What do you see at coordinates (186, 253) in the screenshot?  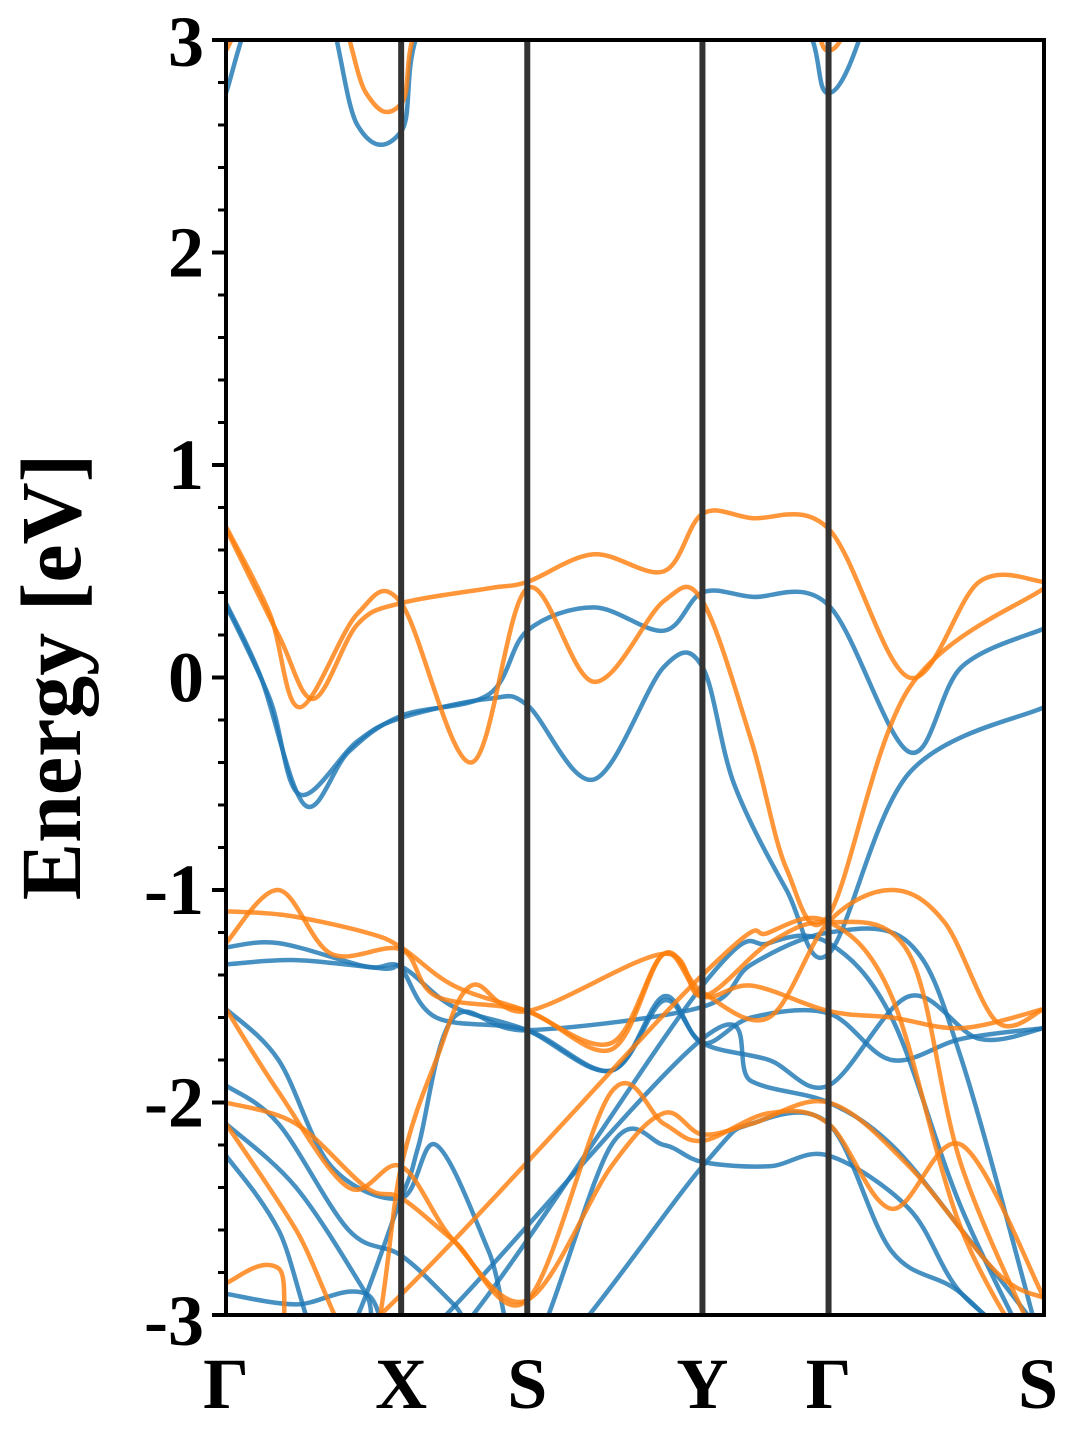 I see `y-tick-label: 2` at bounding box center [186, 253].